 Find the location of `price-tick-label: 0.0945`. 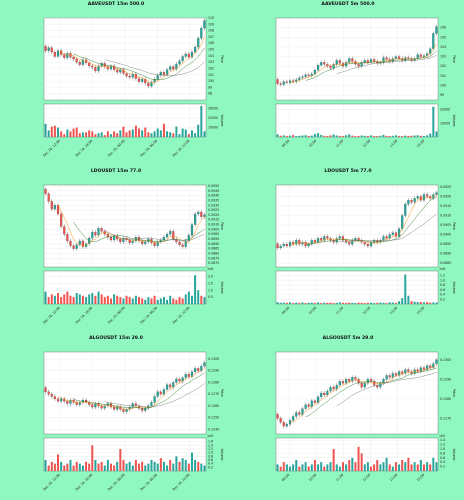

price-tick-label: 0.0945 is located at coordinates (213, 191).